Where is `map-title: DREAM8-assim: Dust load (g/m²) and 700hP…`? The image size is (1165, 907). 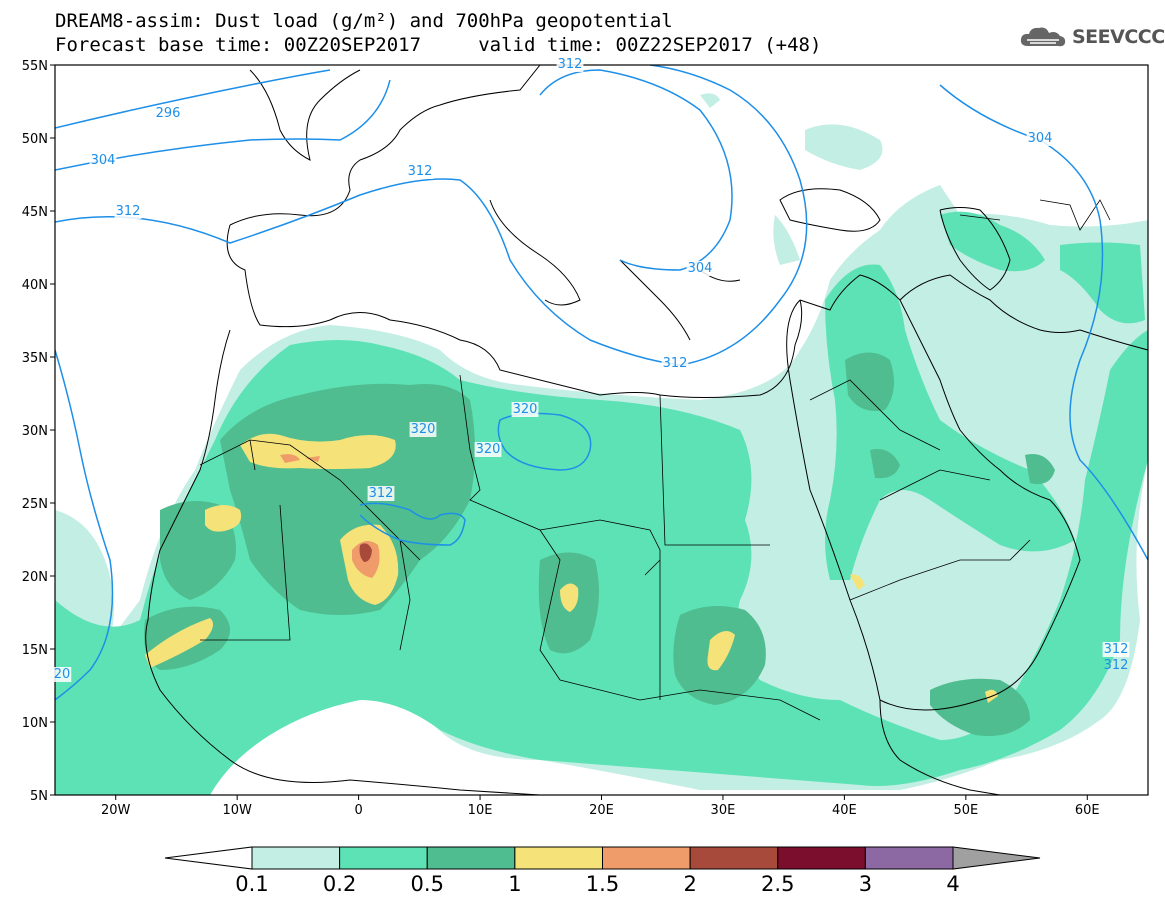 map-title: DREAM8-assim: Dust load (g/m²) and 700hP… is located at coordinates (364, 21).